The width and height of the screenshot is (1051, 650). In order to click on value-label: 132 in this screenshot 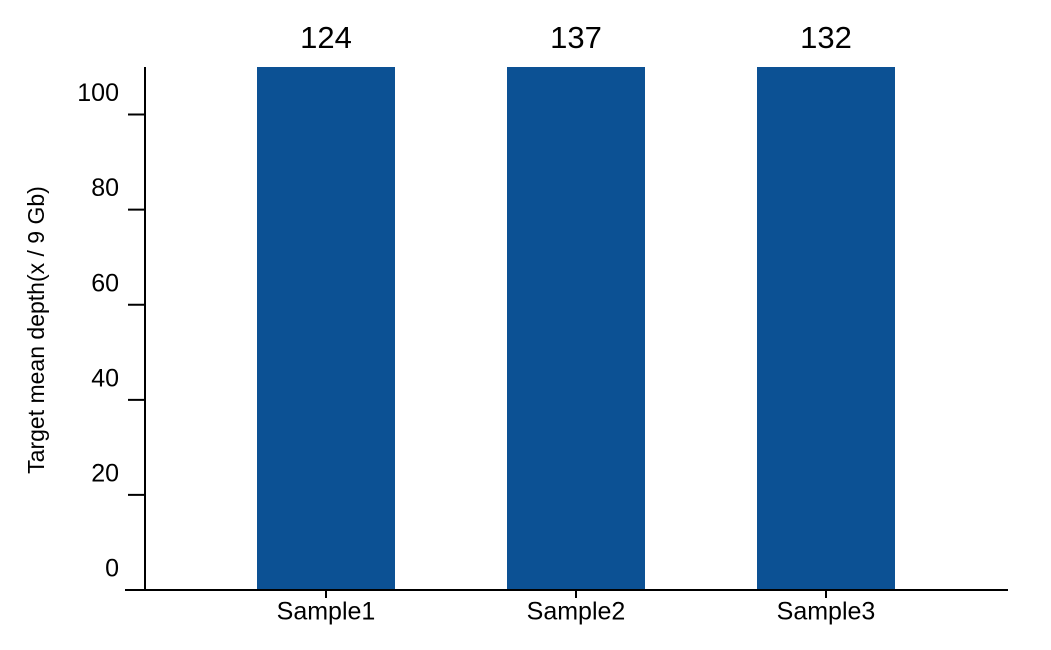, I will do `click(826, 37)`.